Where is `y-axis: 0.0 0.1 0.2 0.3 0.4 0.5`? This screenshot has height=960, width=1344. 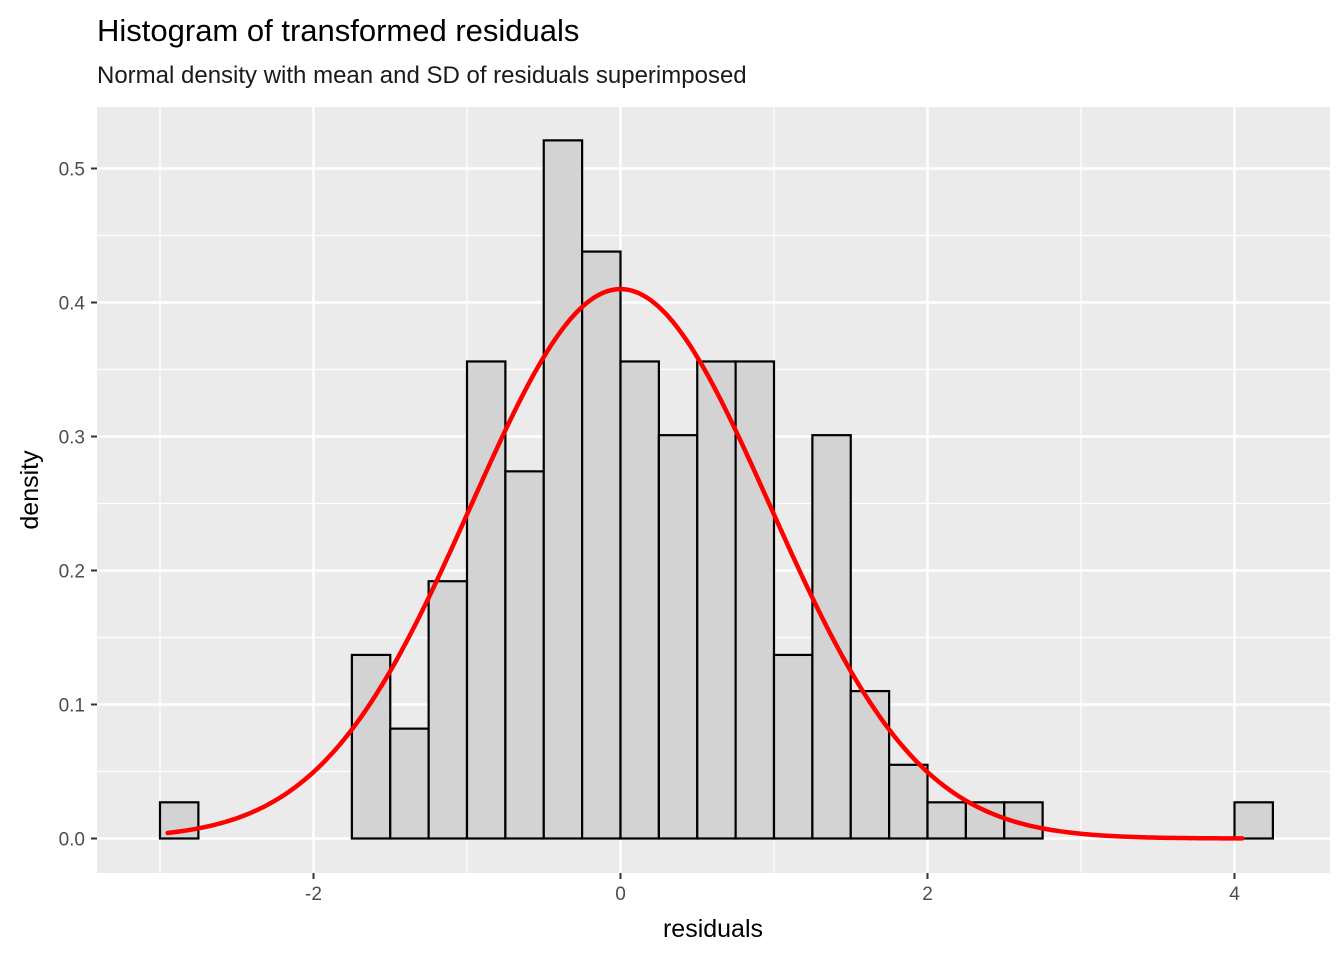
y-axis: 0.0 0.1 0.2 0.3 0.4 0.5 is located at coordinates (78, 505).